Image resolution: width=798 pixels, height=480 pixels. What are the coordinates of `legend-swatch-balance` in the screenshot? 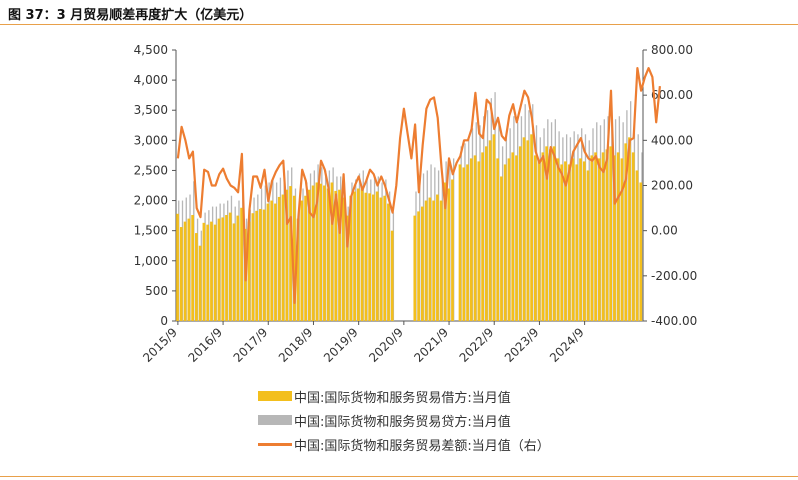 It's located at (275, 444).